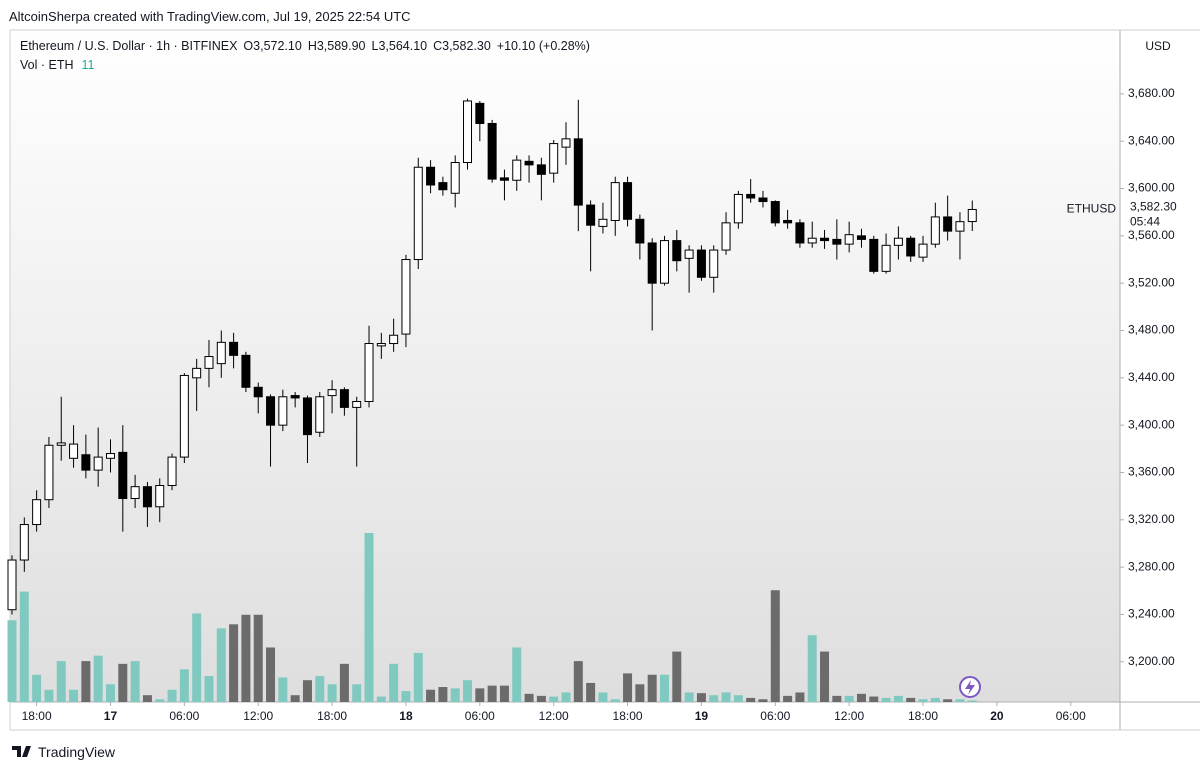  What do you see at coordinates (47, 65) in the screenshot?
I see `volume-name: Vol · ETH` at bounding box center [47, 65].